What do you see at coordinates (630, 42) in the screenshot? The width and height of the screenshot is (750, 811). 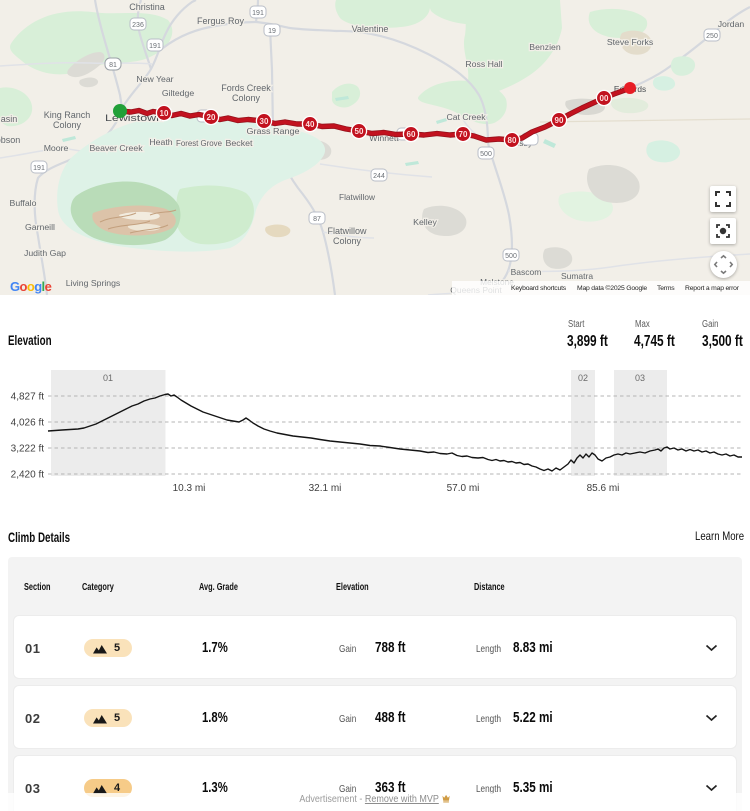 I see `svg-text: Steve Forks` at bounding box center [630, 42].